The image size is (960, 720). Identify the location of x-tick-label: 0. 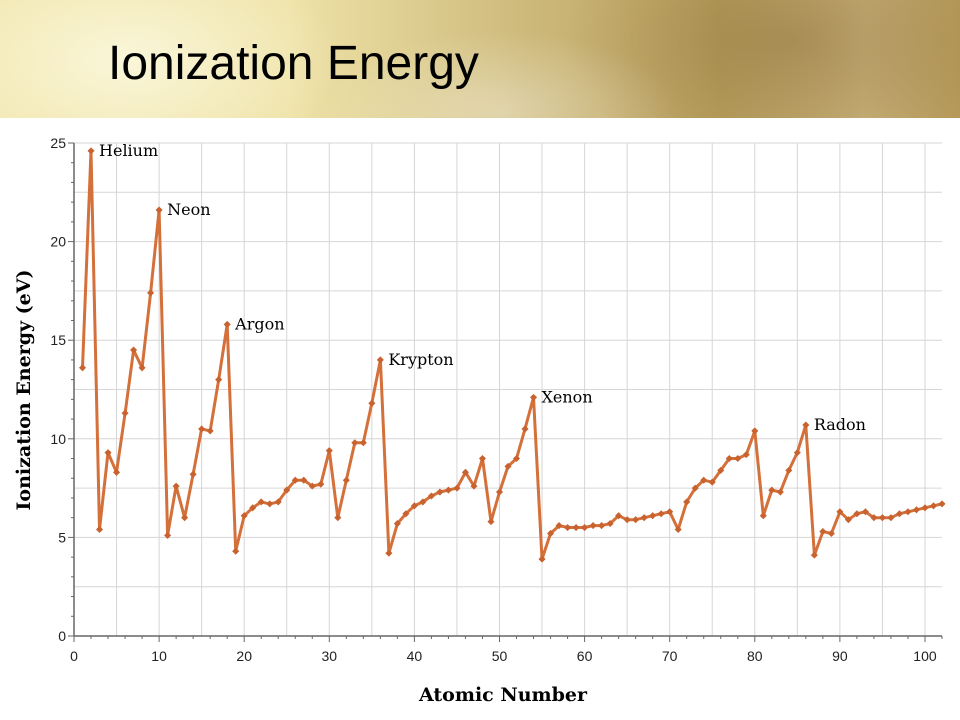
(74, 656).